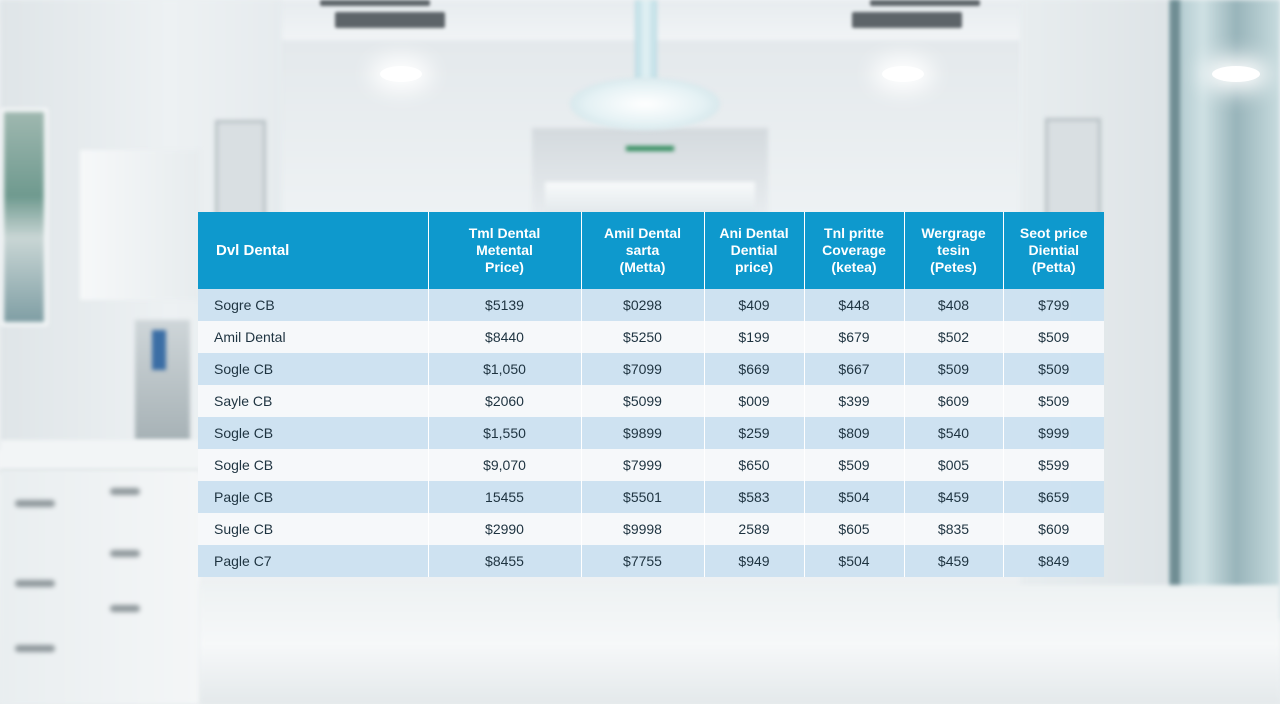  Describe the element at coordinates (643, 465) in the screenshot. I see `price-cell: $7999` at that location.